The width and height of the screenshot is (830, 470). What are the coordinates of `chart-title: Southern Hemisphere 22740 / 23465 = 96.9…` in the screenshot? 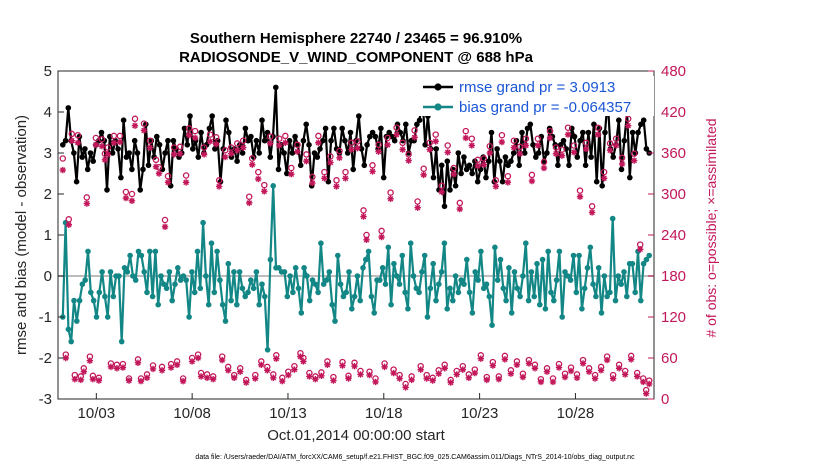 It's located at (356, 38).